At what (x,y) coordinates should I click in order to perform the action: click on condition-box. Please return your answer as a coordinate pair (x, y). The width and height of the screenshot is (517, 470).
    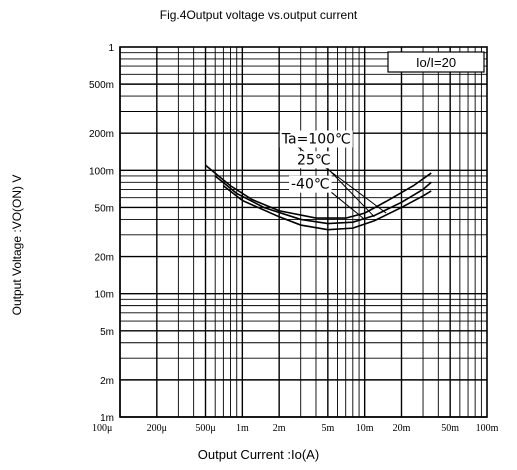
    Looking at the image, I should click on (436, 62).